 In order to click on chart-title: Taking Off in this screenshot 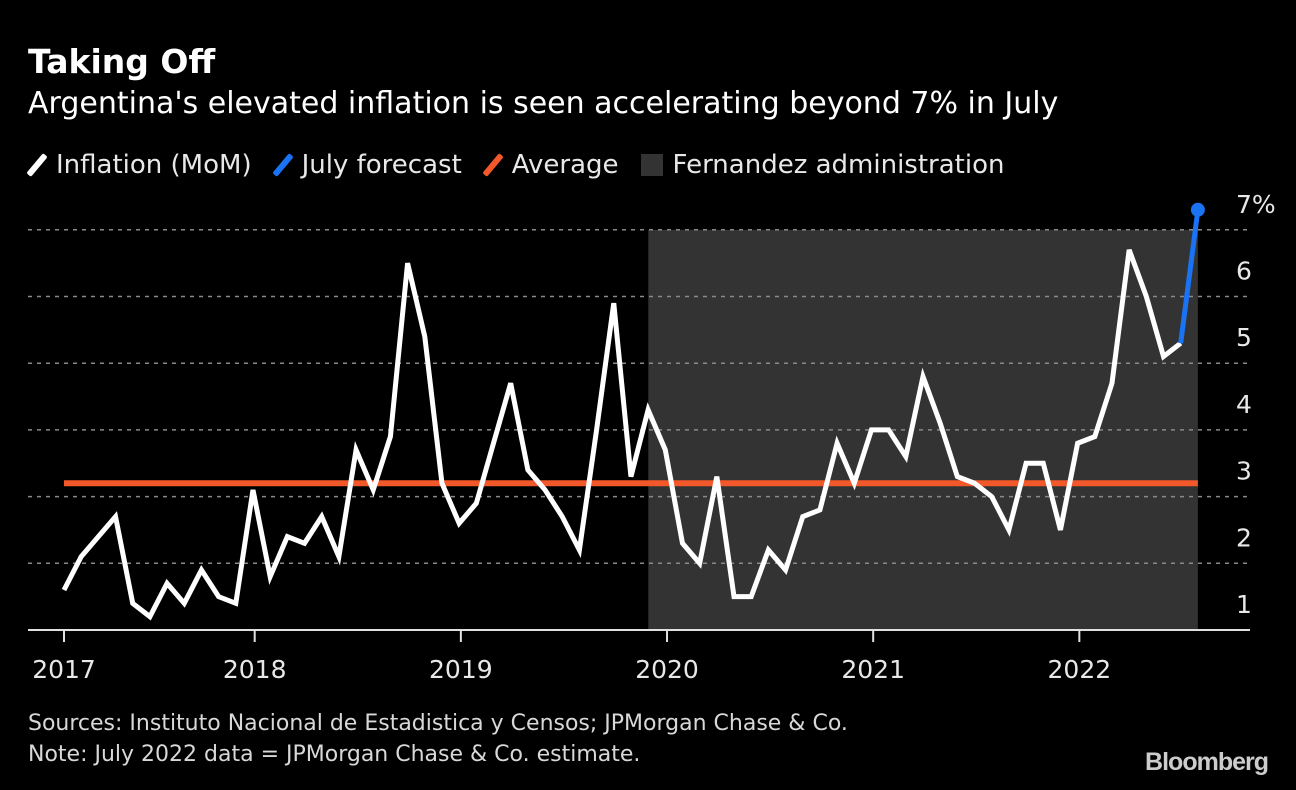, I will do `click(122, 61)`.